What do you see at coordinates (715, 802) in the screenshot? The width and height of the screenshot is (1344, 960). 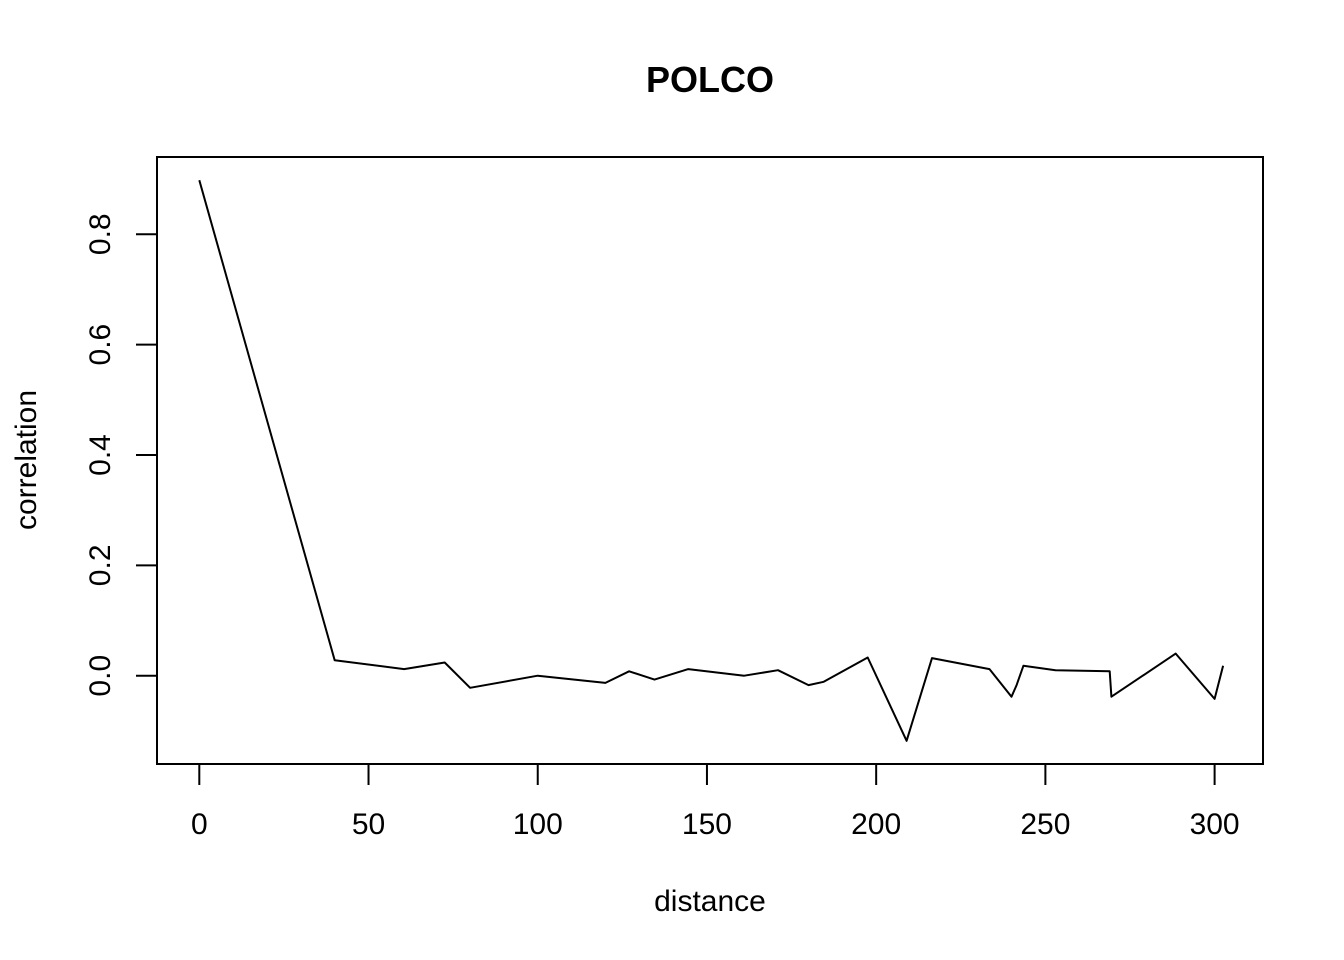 I see `x-axis: 0 50 100 150 200 250 300` at bounding box center [715, 802].